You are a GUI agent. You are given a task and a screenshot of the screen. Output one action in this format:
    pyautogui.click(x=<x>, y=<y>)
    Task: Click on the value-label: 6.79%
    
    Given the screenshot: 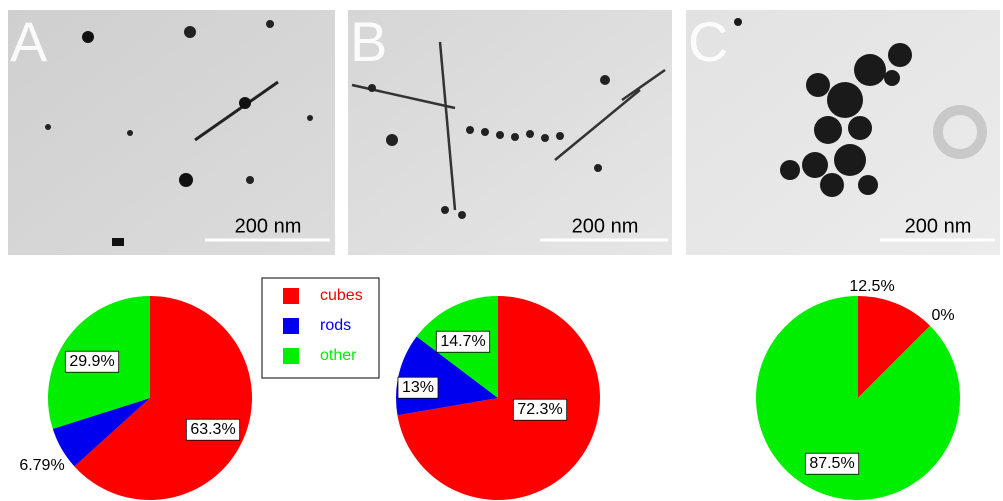 What is the action you would take?
    pyautogui.click(x=41, y=465)
    